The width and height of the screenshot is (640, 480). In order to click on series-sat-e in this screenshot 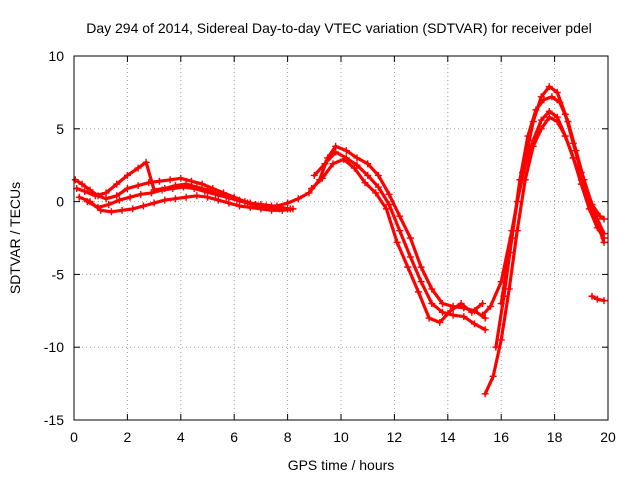, I will do `click(399, 241)`.